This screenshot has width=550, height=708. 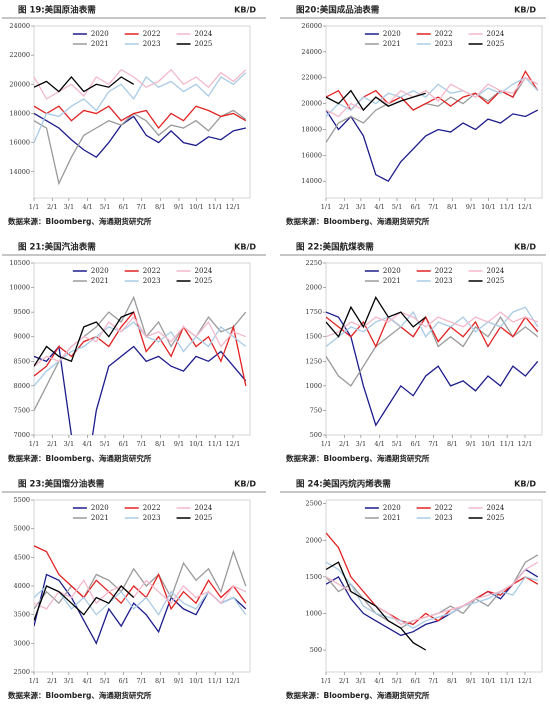 I want to click on y-tick-label: 2250, so click(x=313, y=263).